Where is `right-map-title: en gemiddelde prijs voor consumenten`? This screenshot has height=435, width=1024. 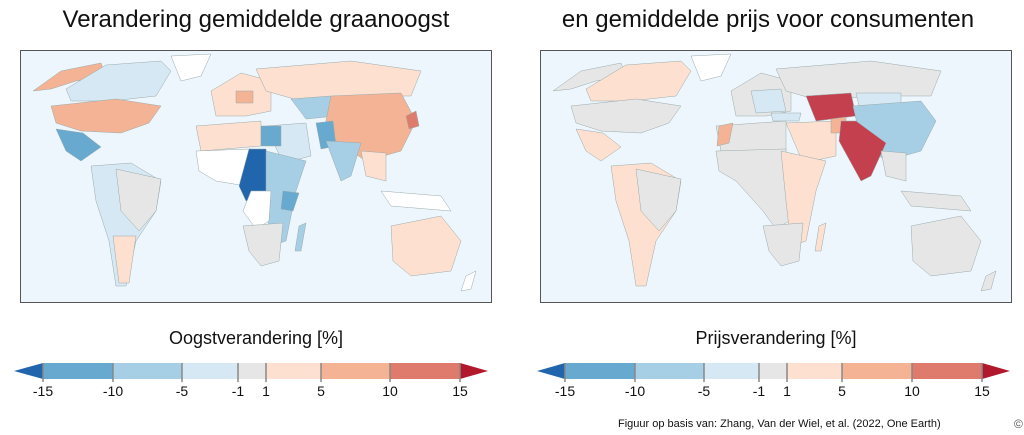
right-map-title: en gemiddelde prijs voor consumenten is located at coordinates (768, 19).